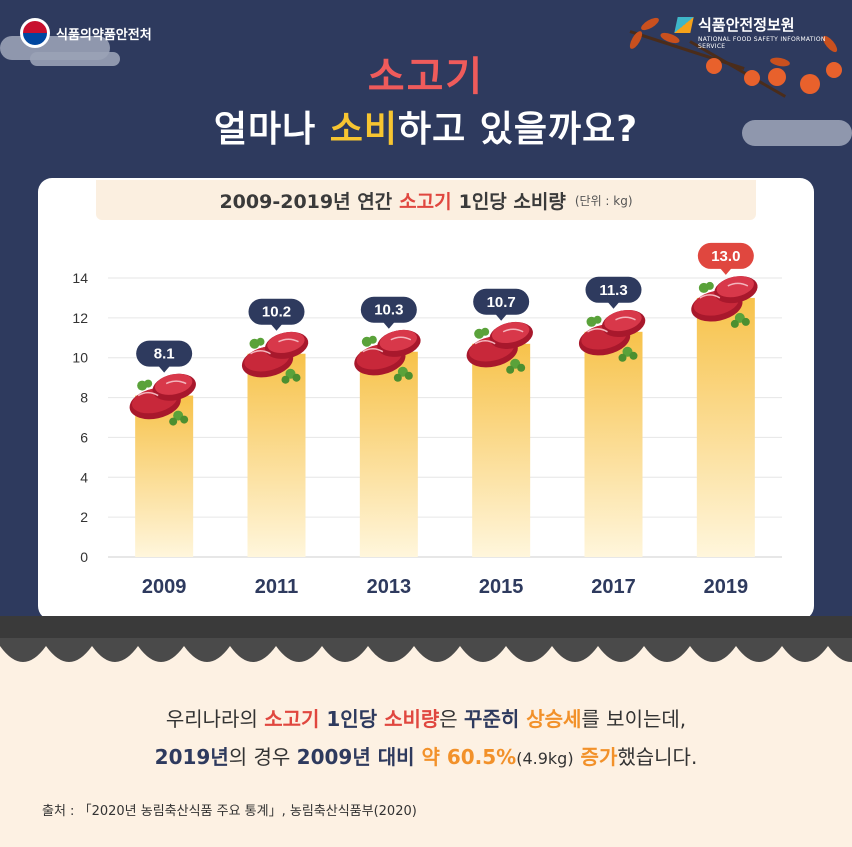 The image size is (852, 847). Describe the element at coordinates (492, 719) in the screenshot. I see `summary-emphasis: 꾸준히` at that location.